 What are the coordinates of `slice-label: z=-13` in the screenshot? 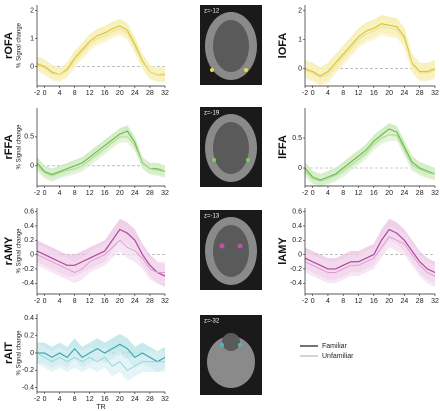 It's located at (212, 217).